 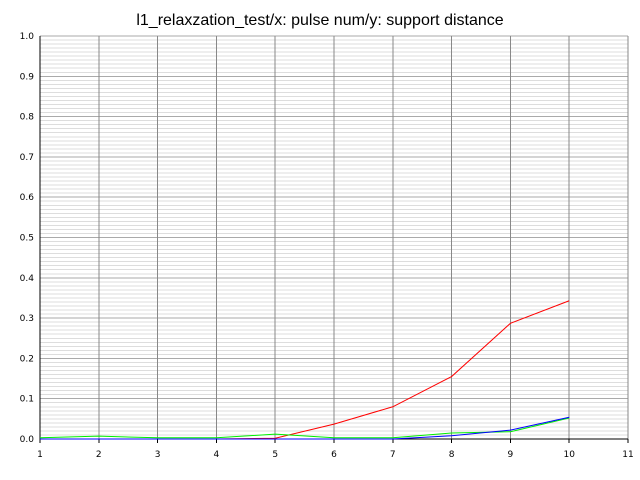 I want to click on y-tick-label: 0.6, so click(x=27, y=198).